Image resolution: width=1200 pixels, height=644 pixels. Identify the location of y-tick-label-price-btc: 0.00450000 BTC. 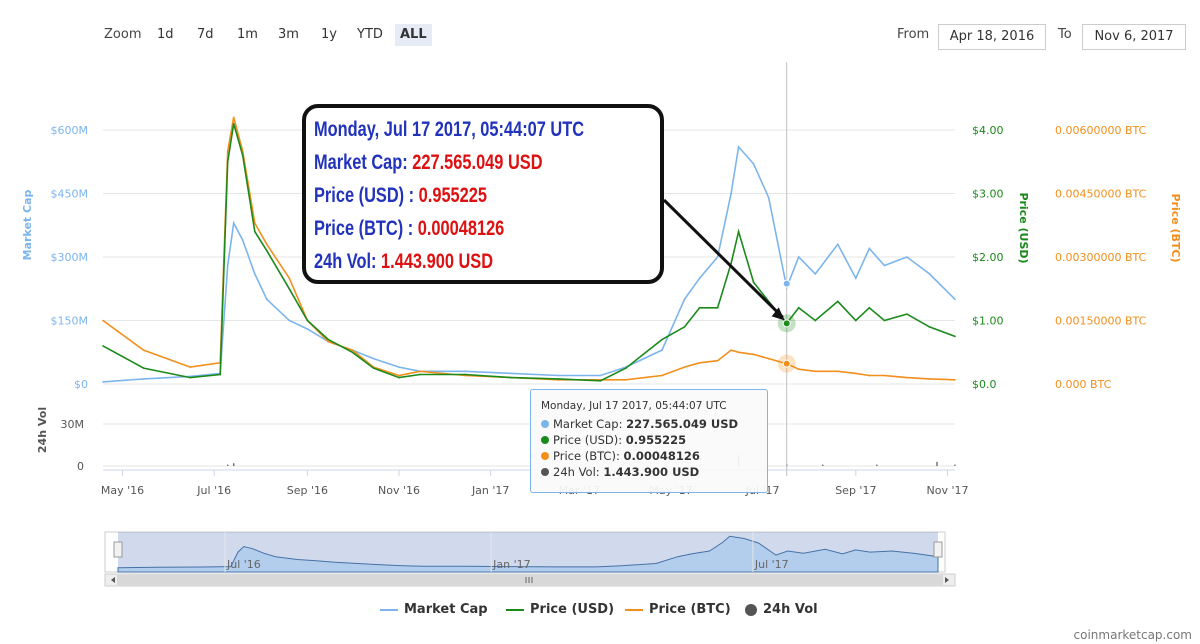
(1101, 194).